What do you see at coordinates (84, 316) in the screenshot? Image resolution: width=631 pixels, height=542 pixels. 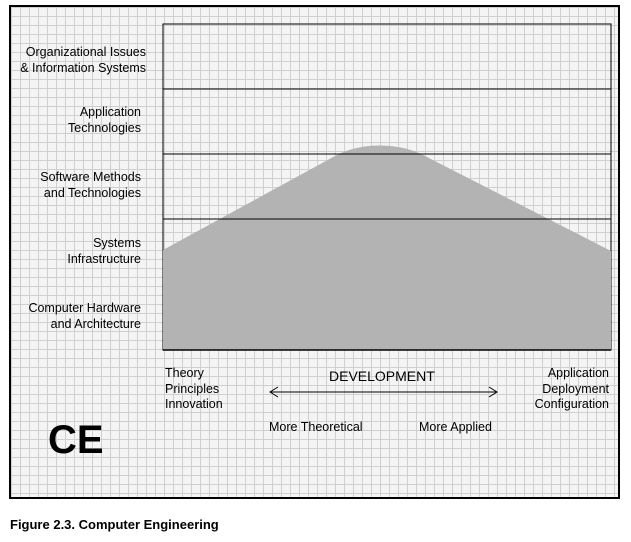 I see `row-label-computer-hardware: Computer Hardware and Architecture` at bounding box center [84, 316].